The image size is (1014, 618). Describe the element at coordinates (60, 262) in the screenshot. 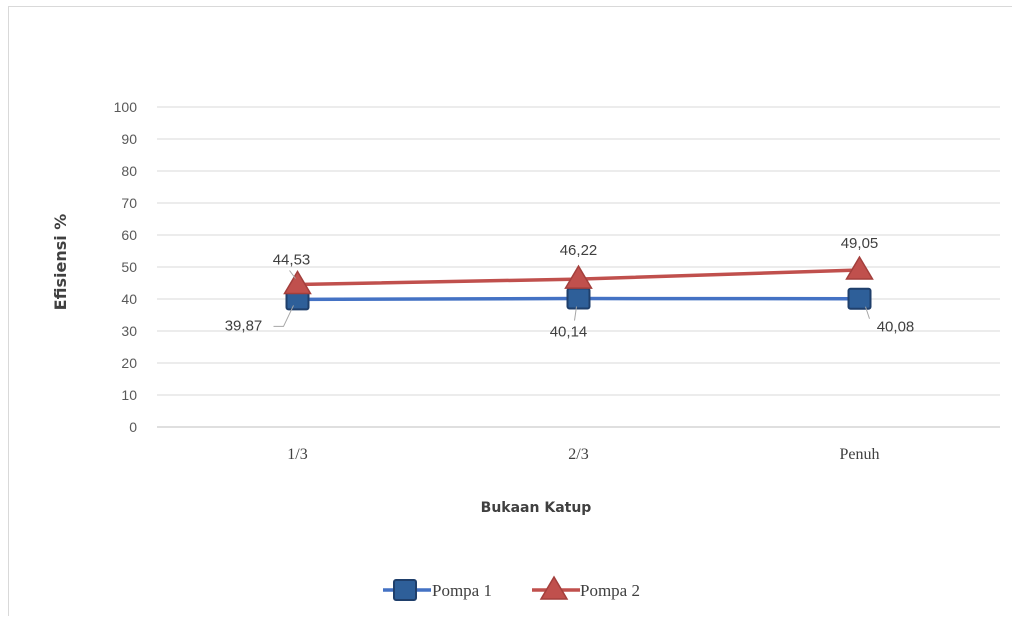

I see `y-axis-label: Efisiensi %` at that location.